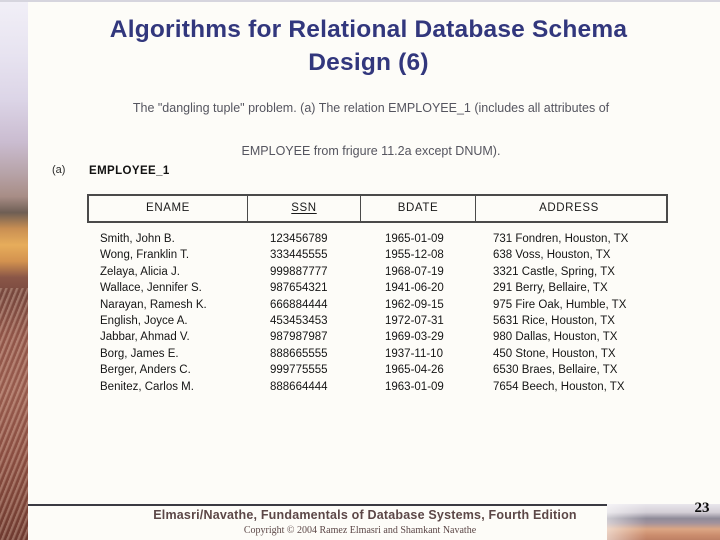  I want to click on table-cell: 980 Dallas, Houston, TX, so click(555, 337).